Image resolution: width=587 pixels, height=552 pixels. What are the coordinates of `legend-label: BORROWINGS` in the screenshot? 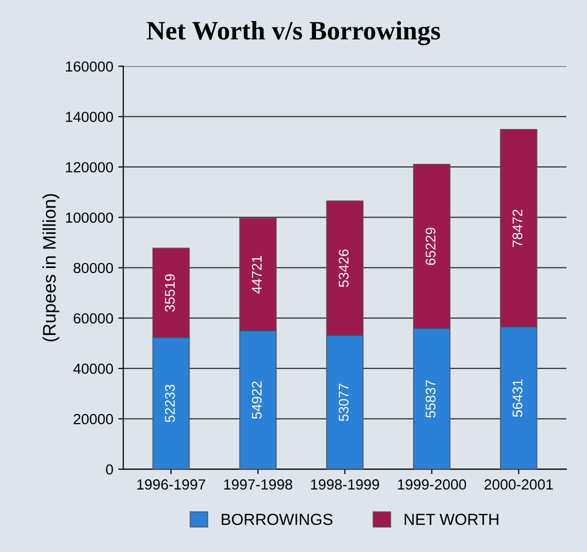 It's located at (277, 520).